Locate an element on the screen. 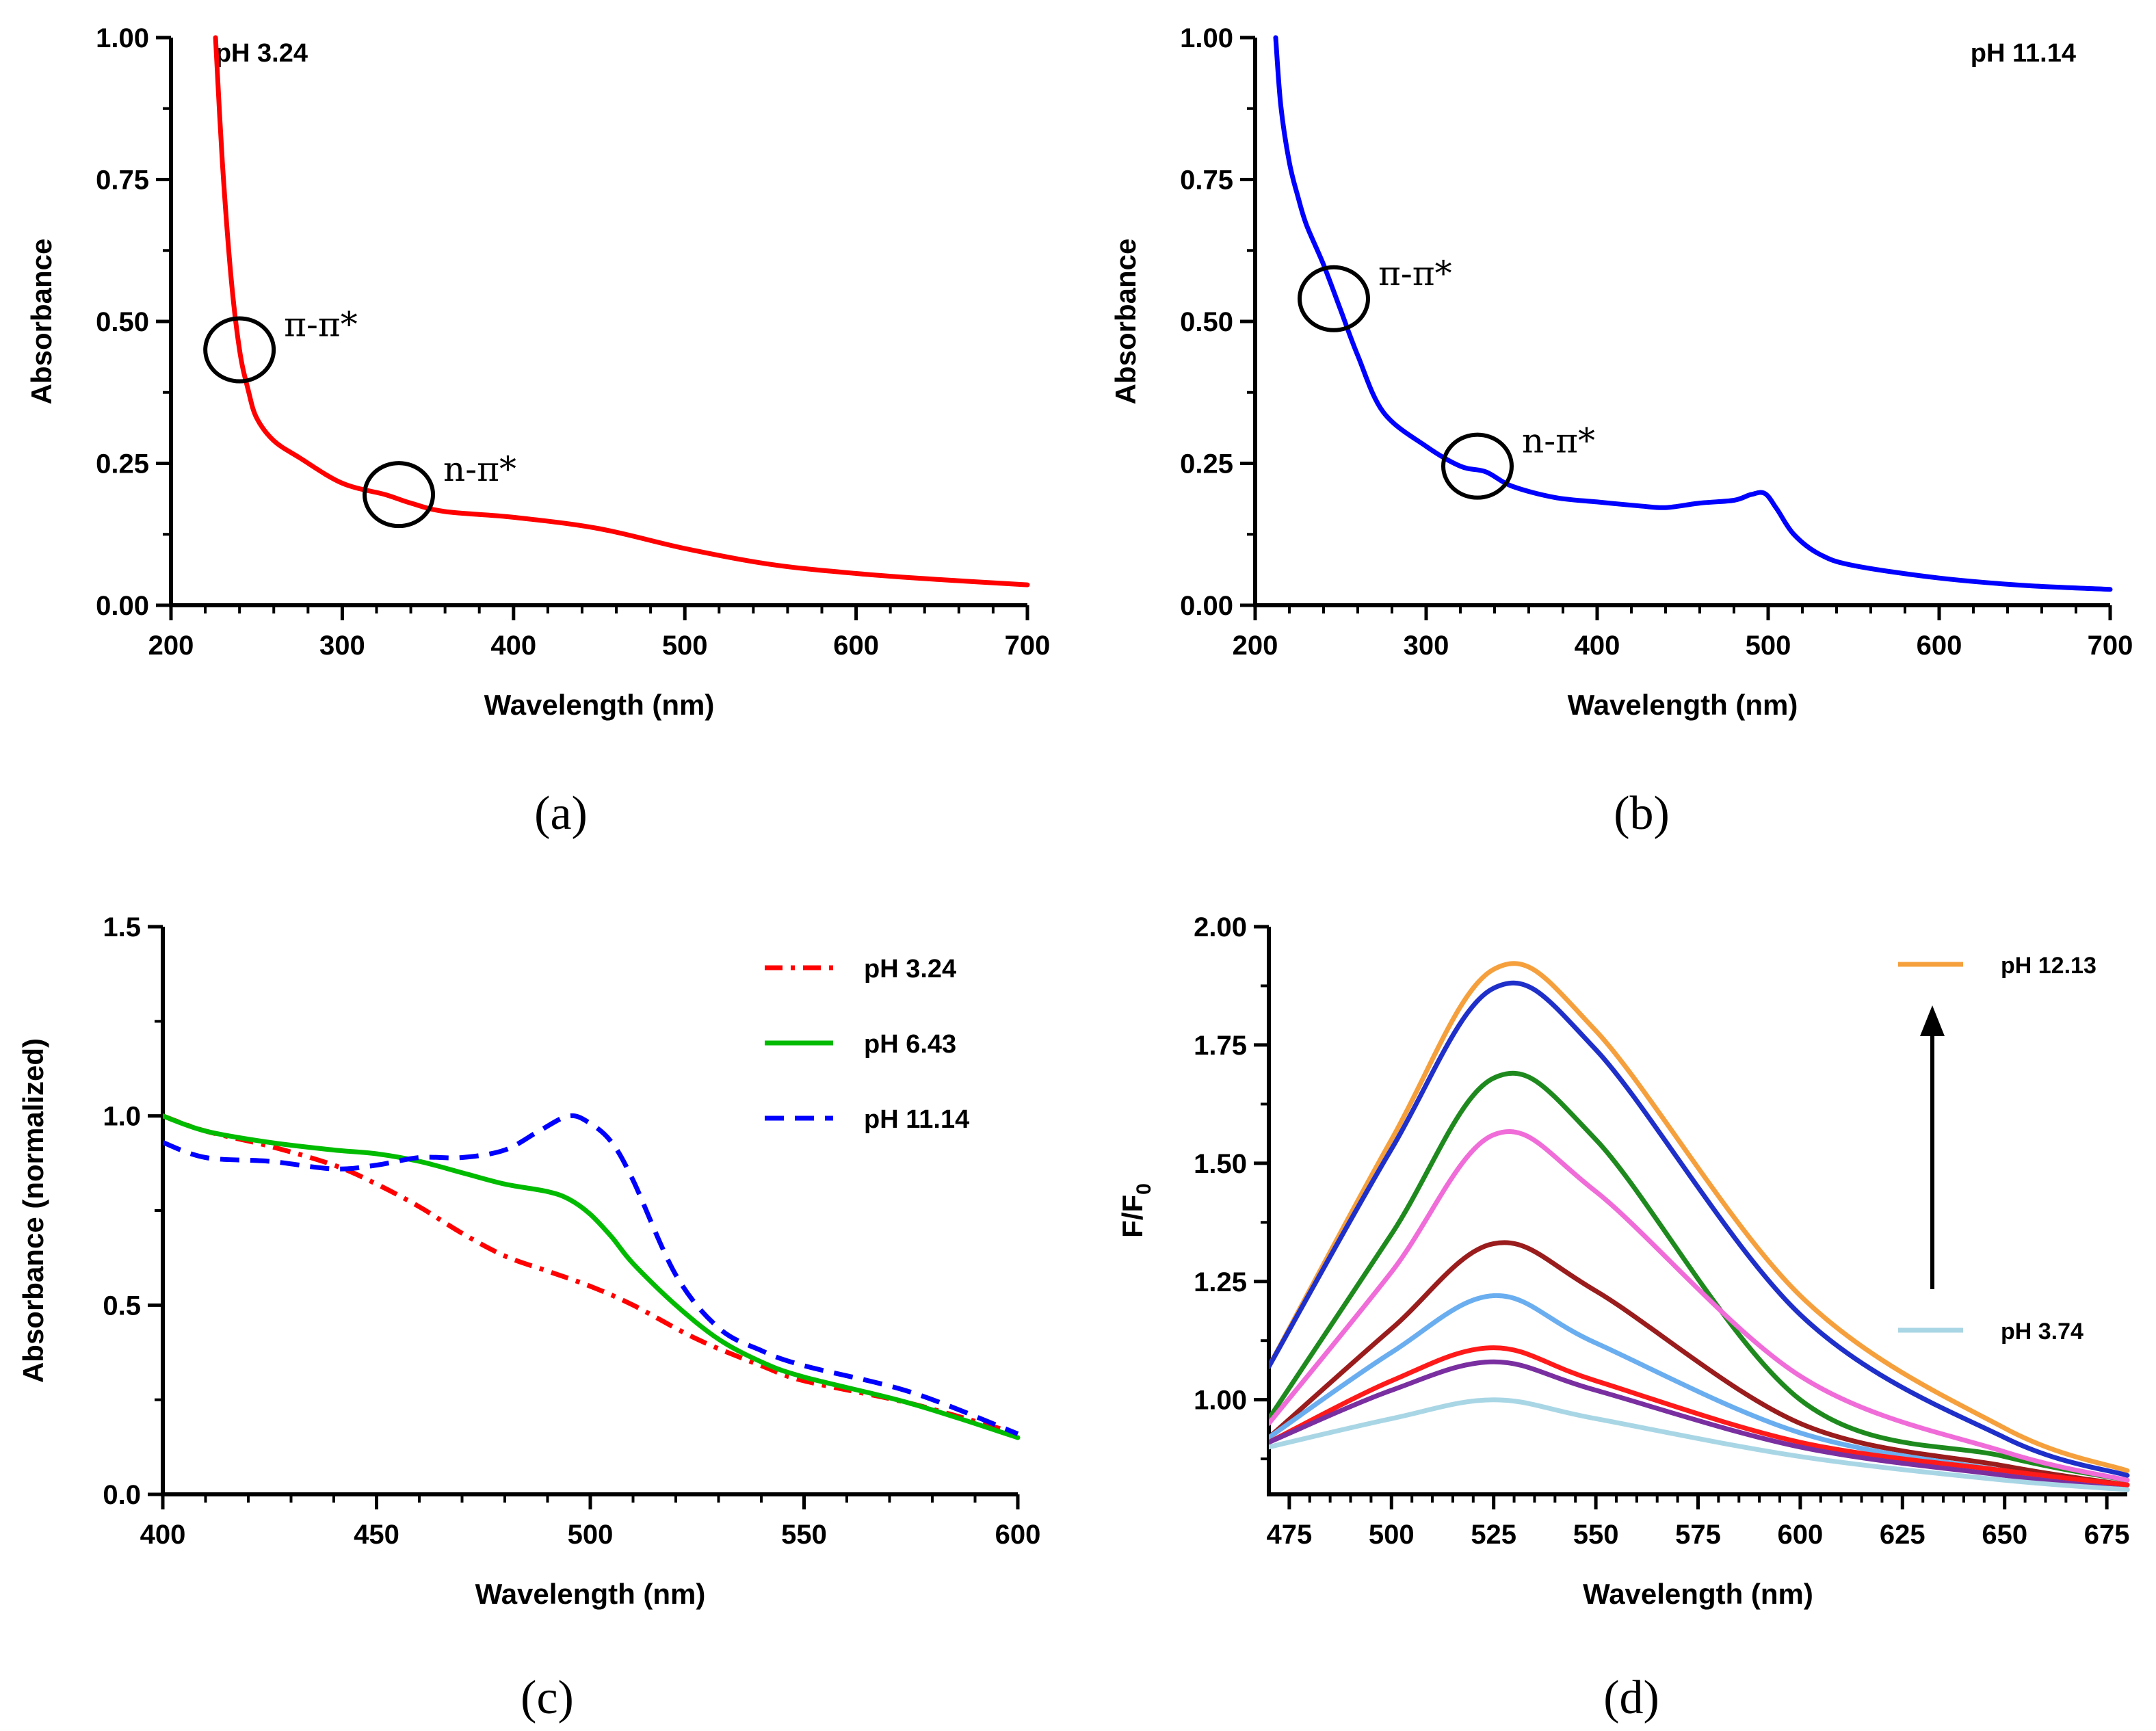 The width and height of the screenshot is (2156, 1731). y-tick-label: 1.50 is located at coordinates (1220, 1164).